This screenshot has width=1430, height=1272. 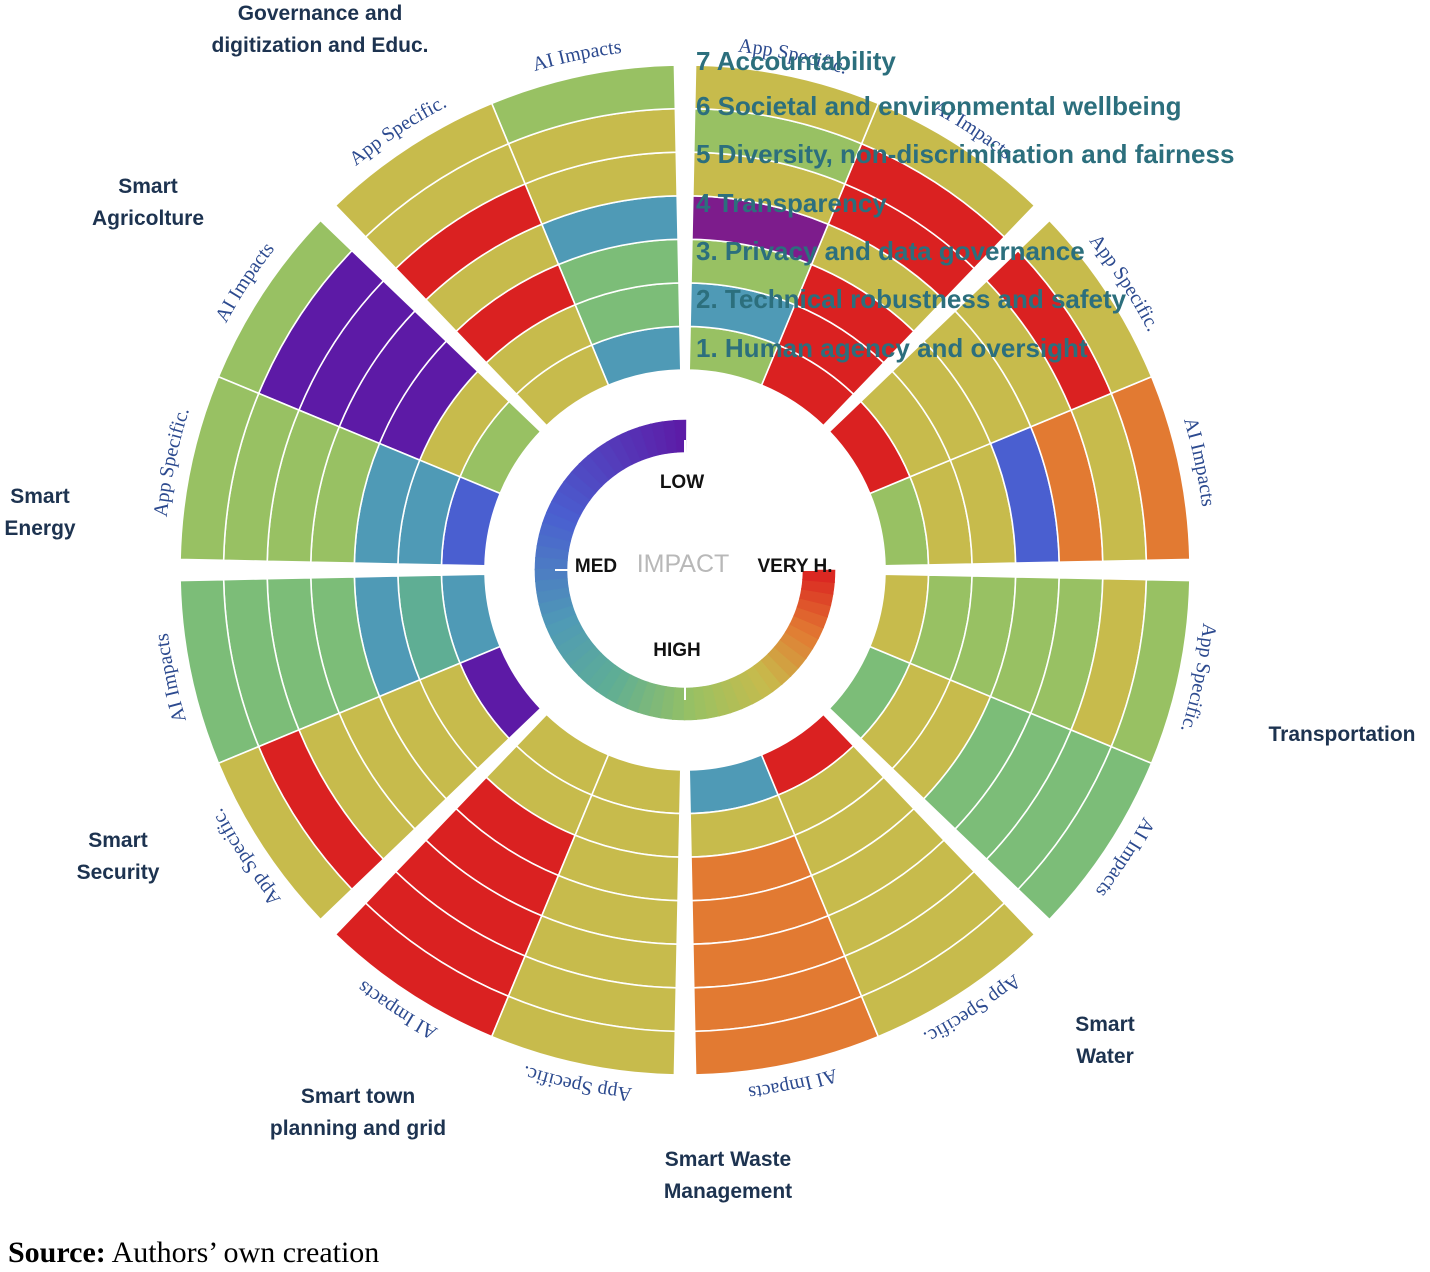 What do you see at coordinates (40, 528) in the screenshot?
I see `sector-name-energy-line: Energy` at bounding box center [40, 528].